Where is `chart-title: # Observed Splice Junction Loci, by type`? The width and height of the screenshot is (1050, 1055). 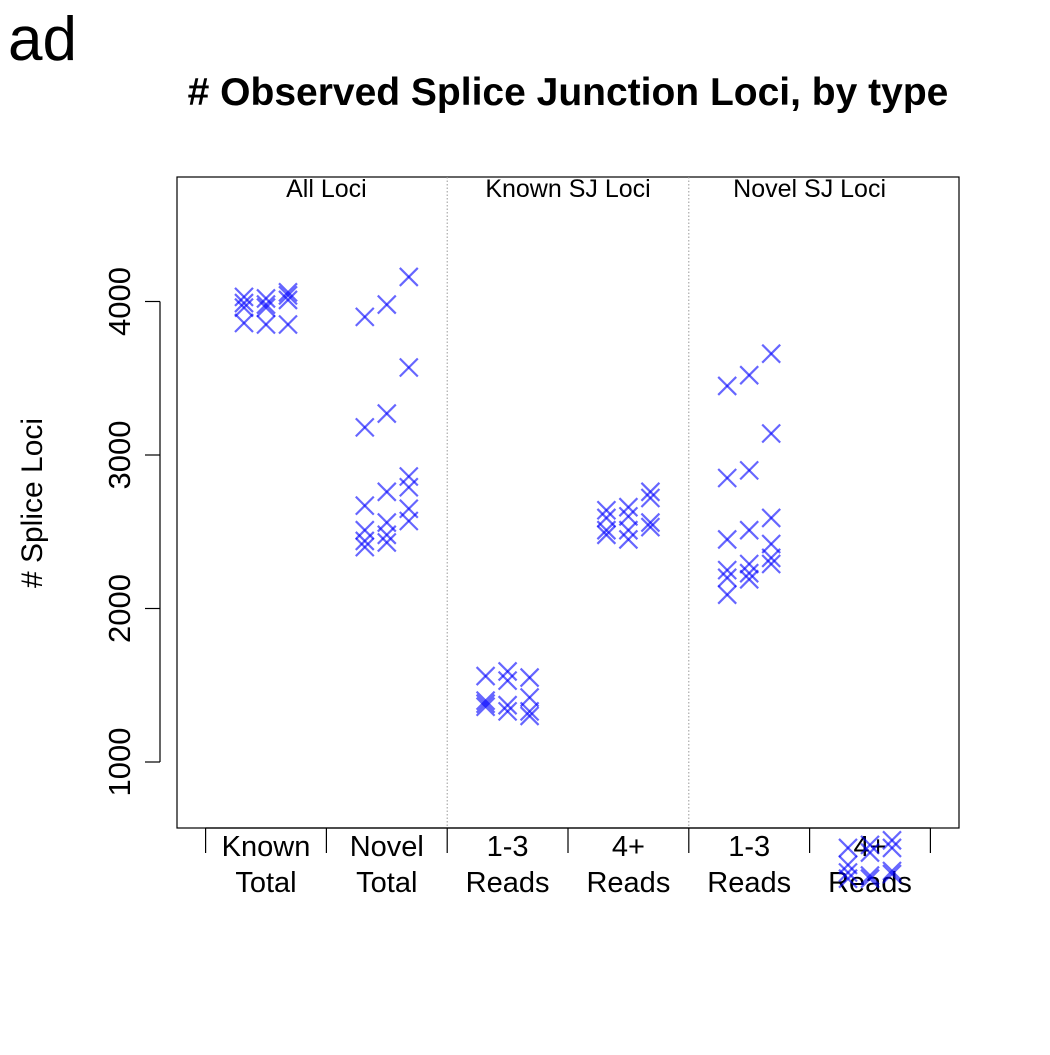 chart-title: # Observed Splice Junction Loci, by type is located at coordinates (568, 92).